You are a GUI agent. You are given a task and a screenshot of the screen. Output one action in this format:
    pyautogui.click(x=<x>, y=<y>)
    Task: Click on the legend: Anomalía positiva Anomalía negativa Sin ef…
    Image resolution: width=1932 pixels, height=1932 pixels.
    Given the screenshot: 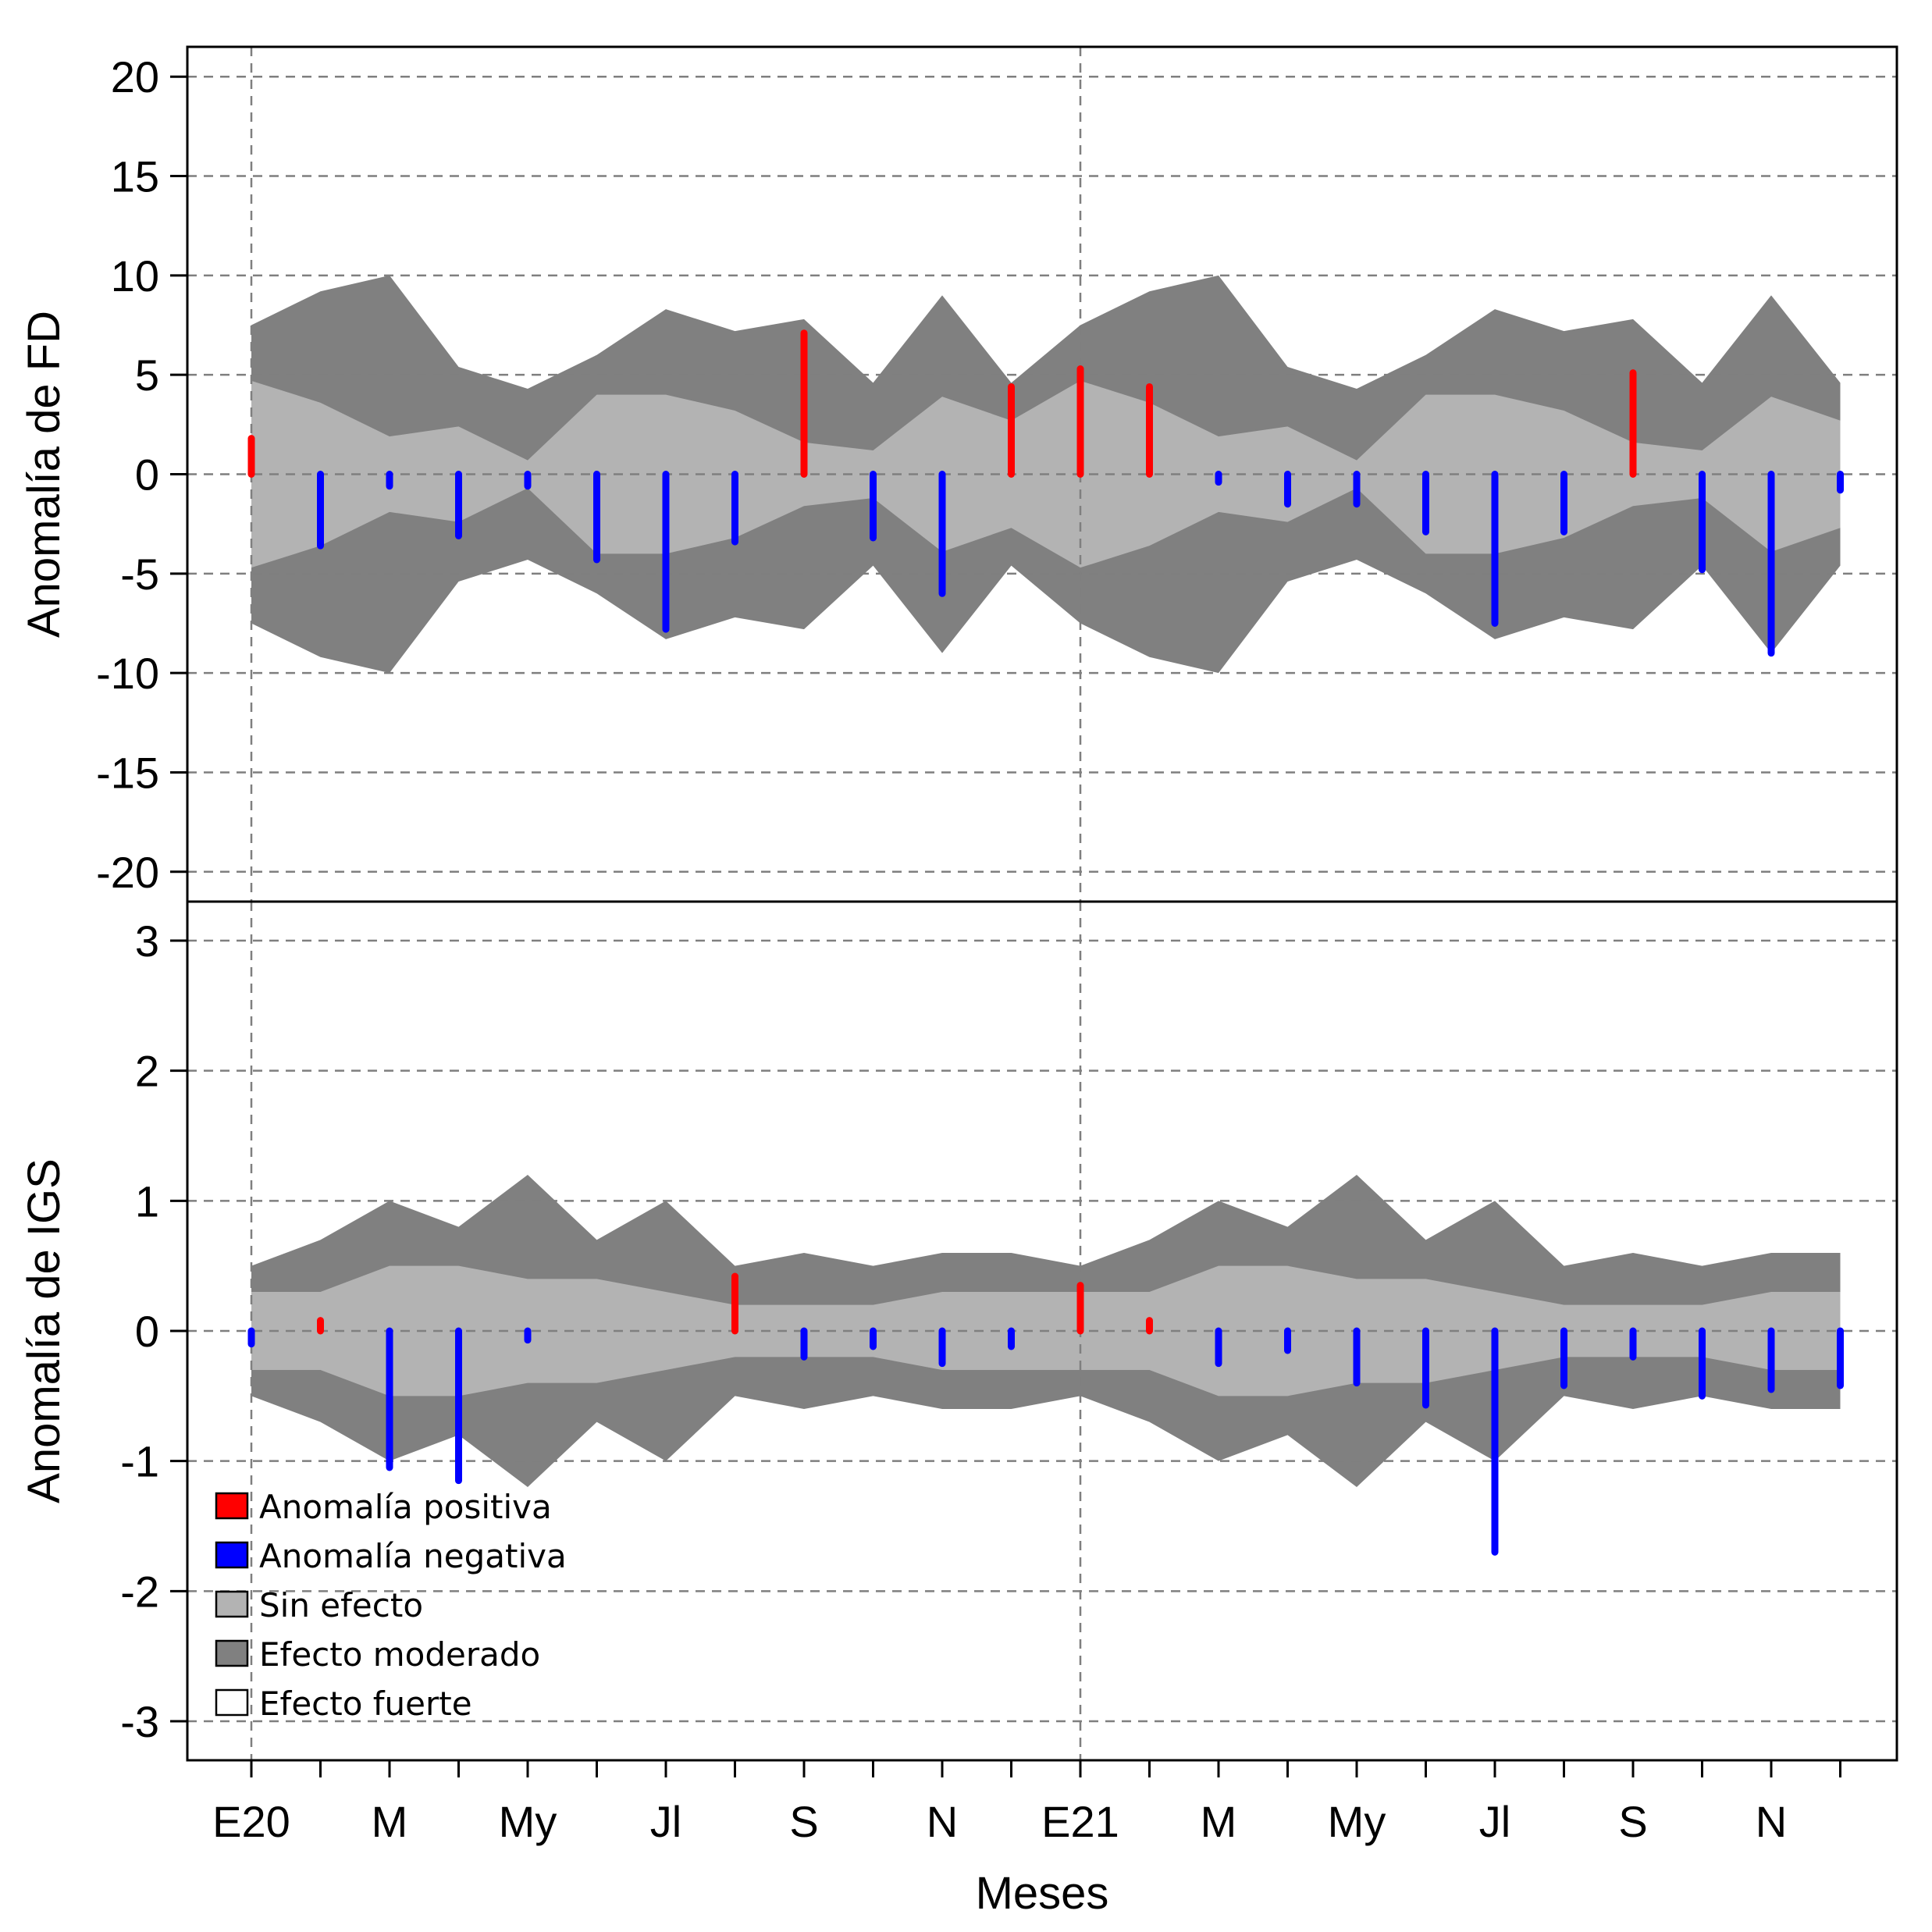 What is the action you would take?
    pyautogui.click(x=391, y=1605)
    